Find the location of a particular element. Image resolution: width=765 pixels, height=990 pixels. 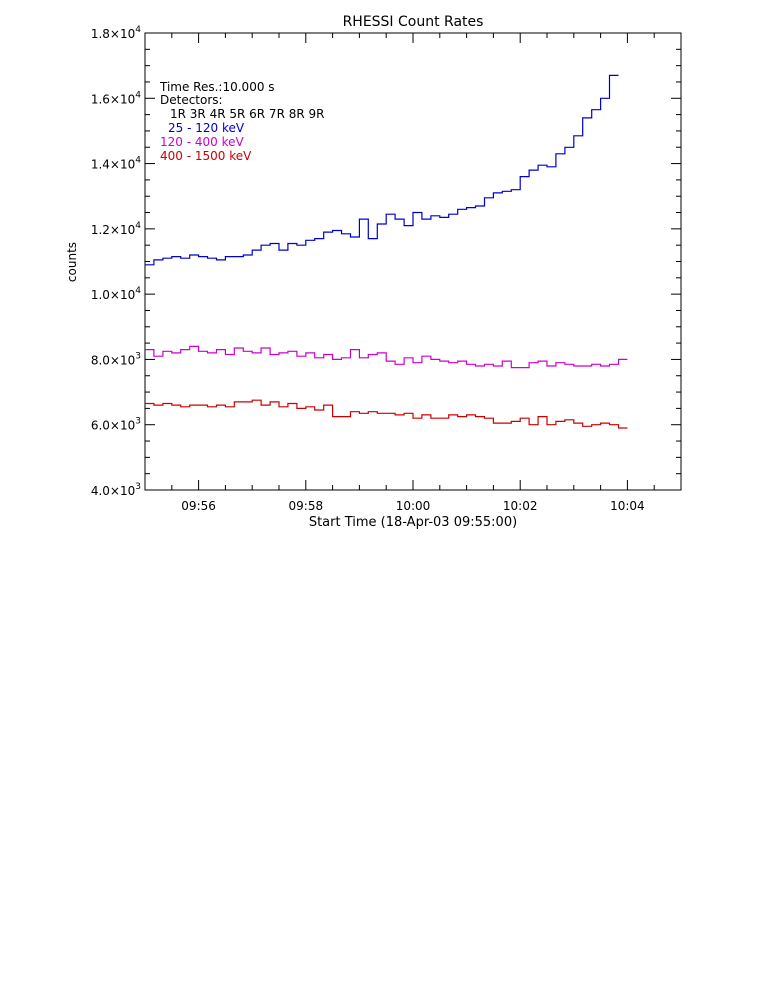

legend-series-3: 400 - 1500 keV is located at coordinates (206, 156).